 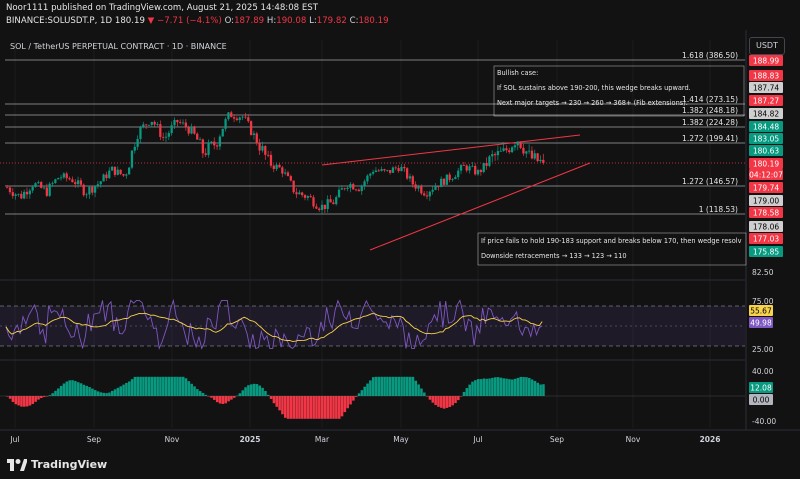 What do you see at coordinates (250, 439) in the screenshot?
I see `time-axis-label: 2025` at bounding box center [250, 439].